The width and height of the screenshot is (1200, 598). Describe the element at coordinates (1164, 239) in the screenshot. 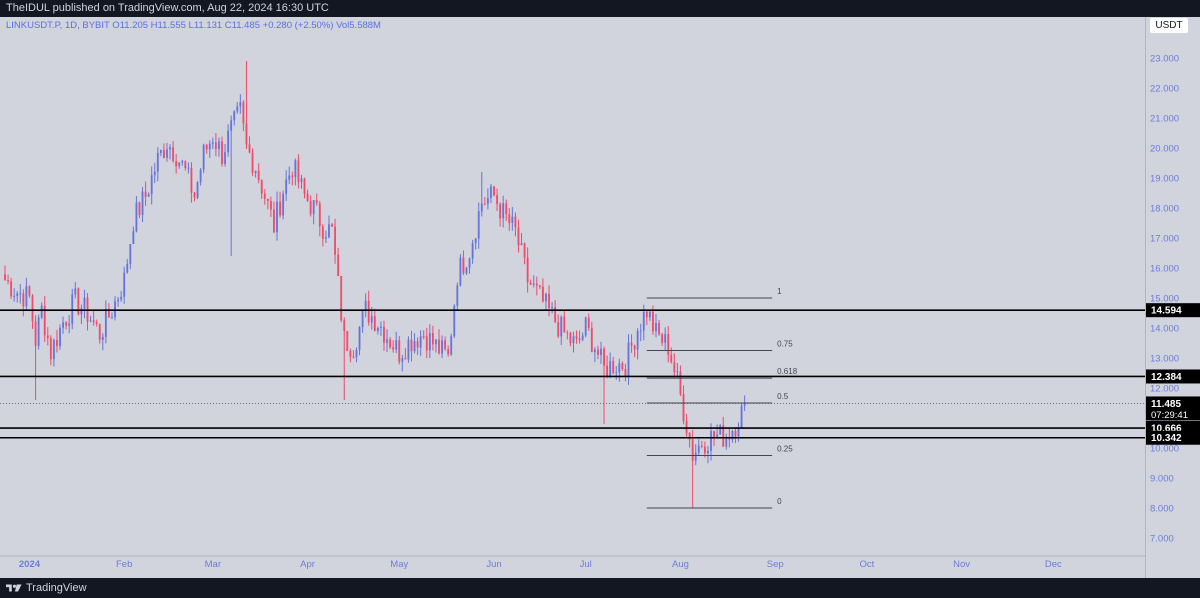

I see `price-tick-label: 17.000` at that location.